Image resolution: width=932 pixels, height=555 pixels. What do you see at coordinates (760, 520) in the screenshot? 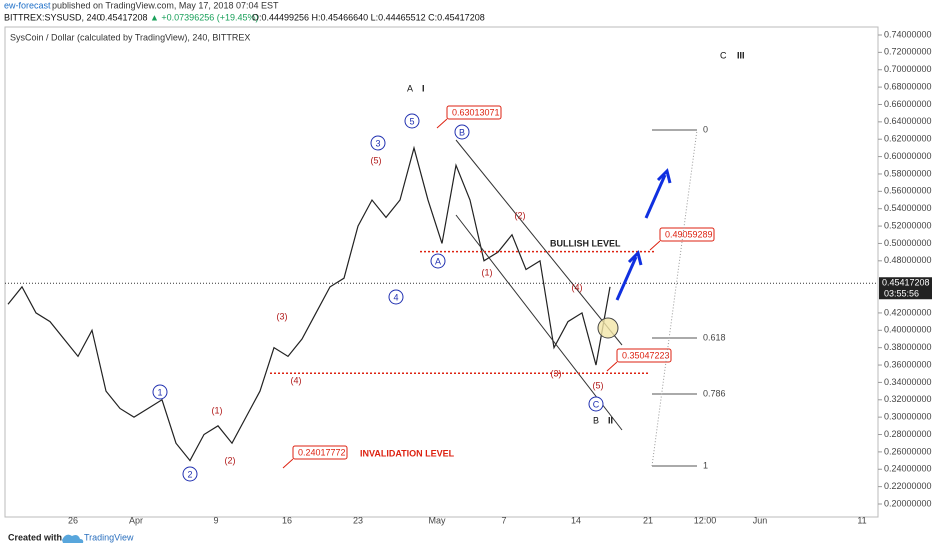
I see `x-tick-label: Jun` at bounding box center [760, 520].